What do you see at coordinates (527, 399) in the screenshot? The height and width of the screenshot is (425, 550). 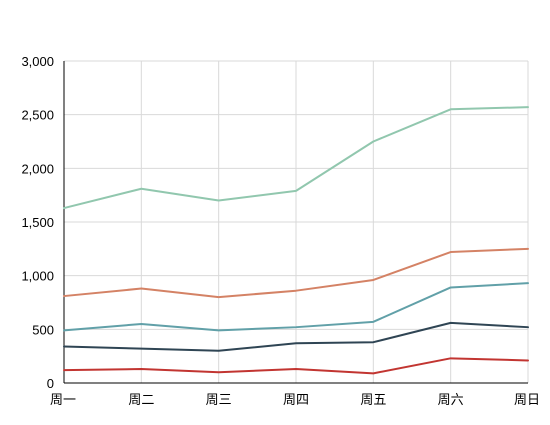 I see `x-tick-label: 周日` at bounding box center [527, 399].